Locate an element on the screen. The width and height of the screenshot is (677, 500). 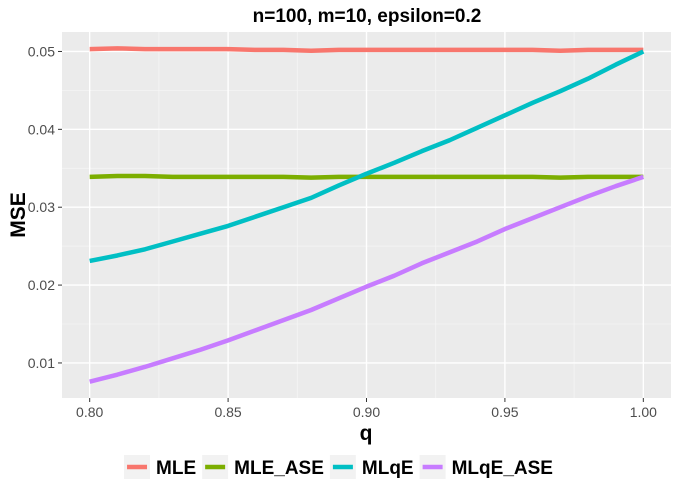
series-line-mle is located at coordinates (366, 49).